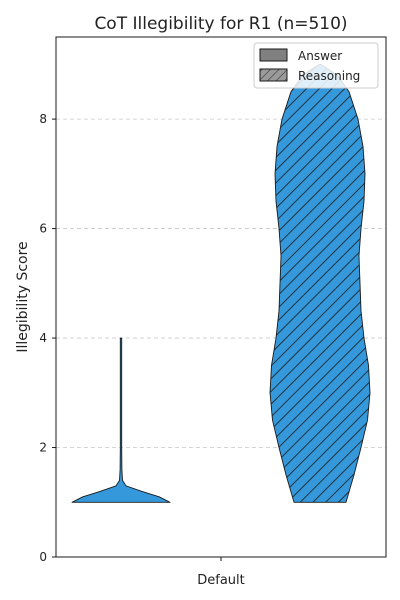 The height and width of the screenshot is (600, 400). What do you see at coordinates (23, 296) in the screenshot?
I see `y-axis-label: Illegibility Score` at bounding box center [23, 296].